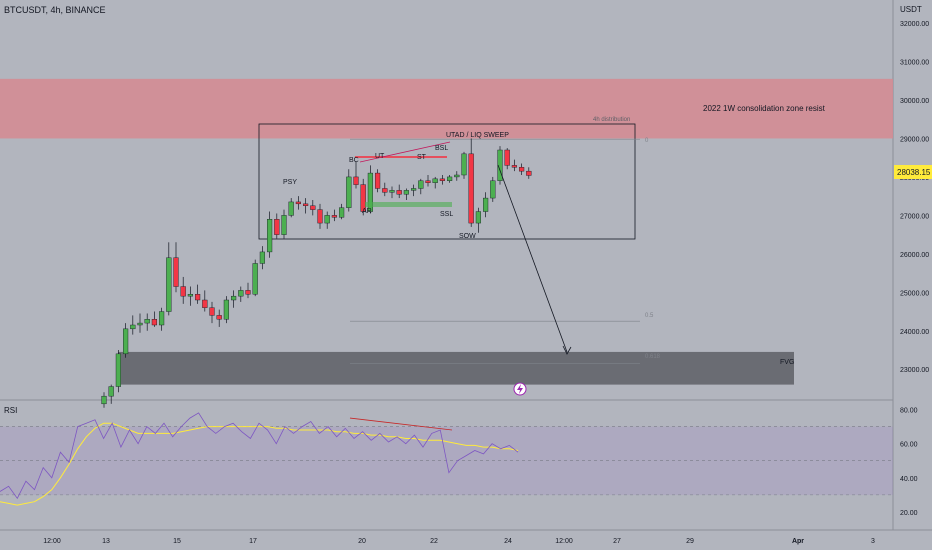 This screenshot has height=550, width=932. Describe the element at coordinates (253, 541) in the screenshot. I see `time-tick-label: 17` at that location.